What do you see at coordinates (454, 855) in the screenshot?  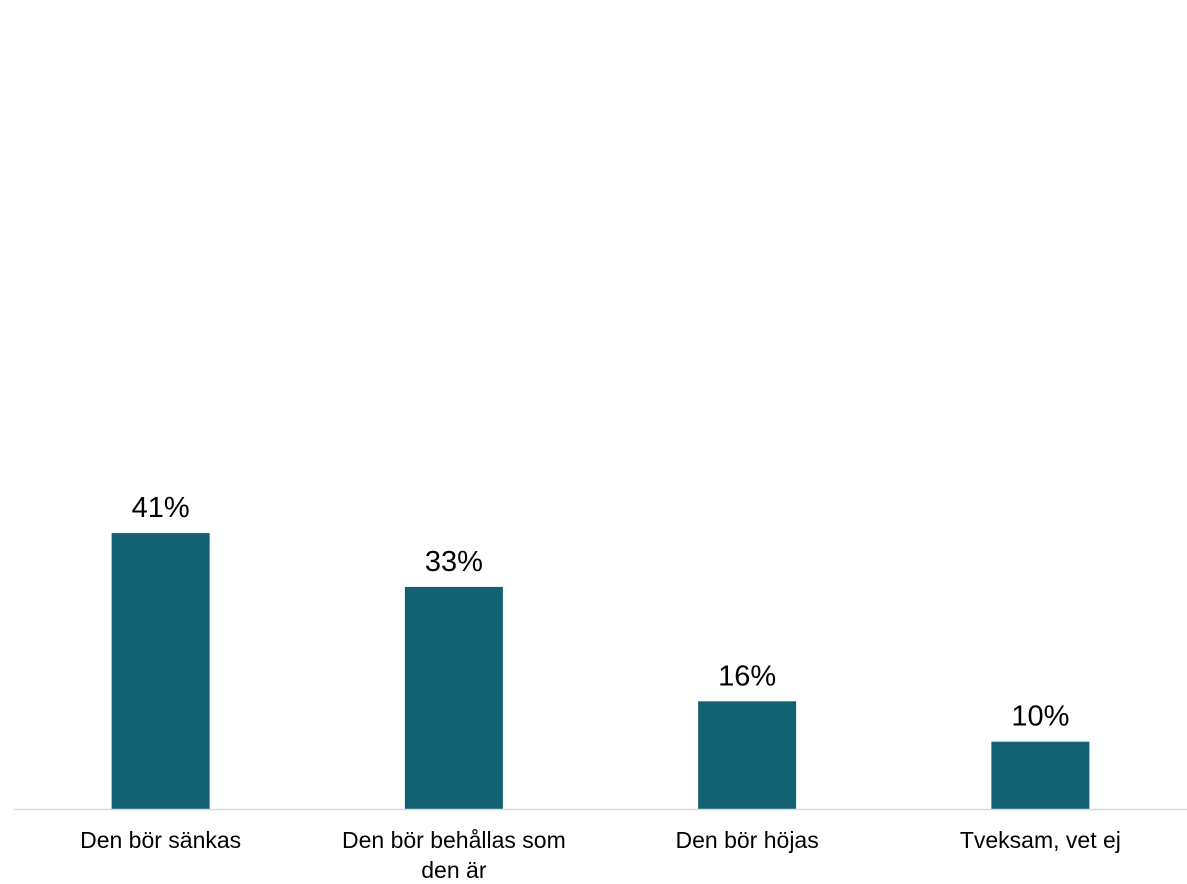 I see `category-label-2: Den bör behållas som den är` at bounding box center [454, 855].